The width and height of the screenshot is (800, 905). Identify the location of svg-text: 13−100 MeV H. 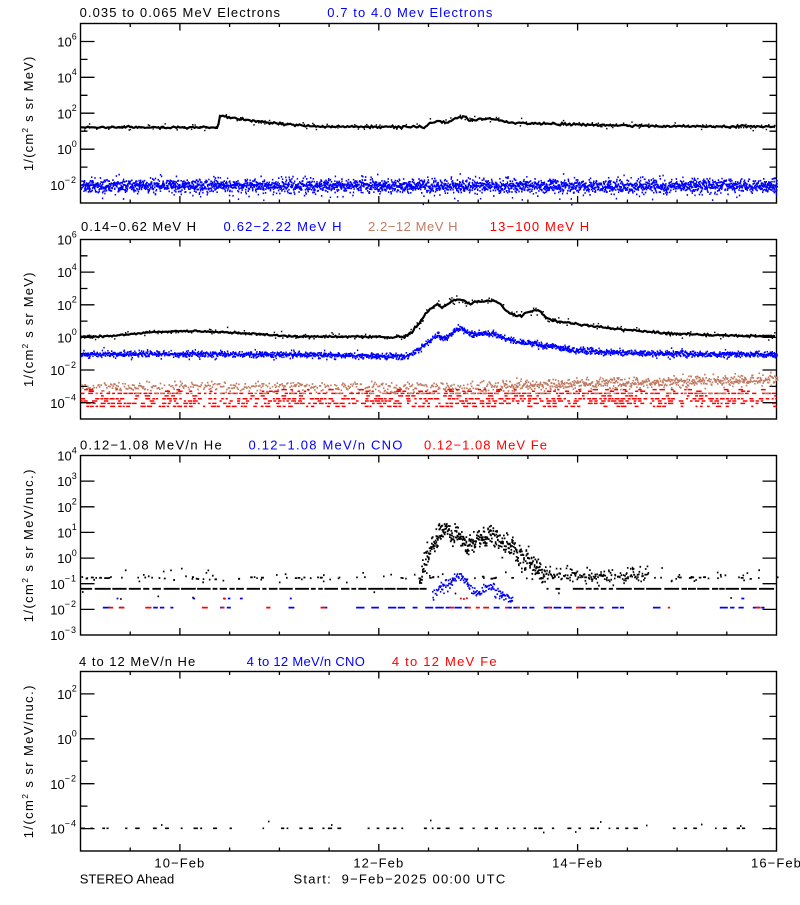
(540, 226).